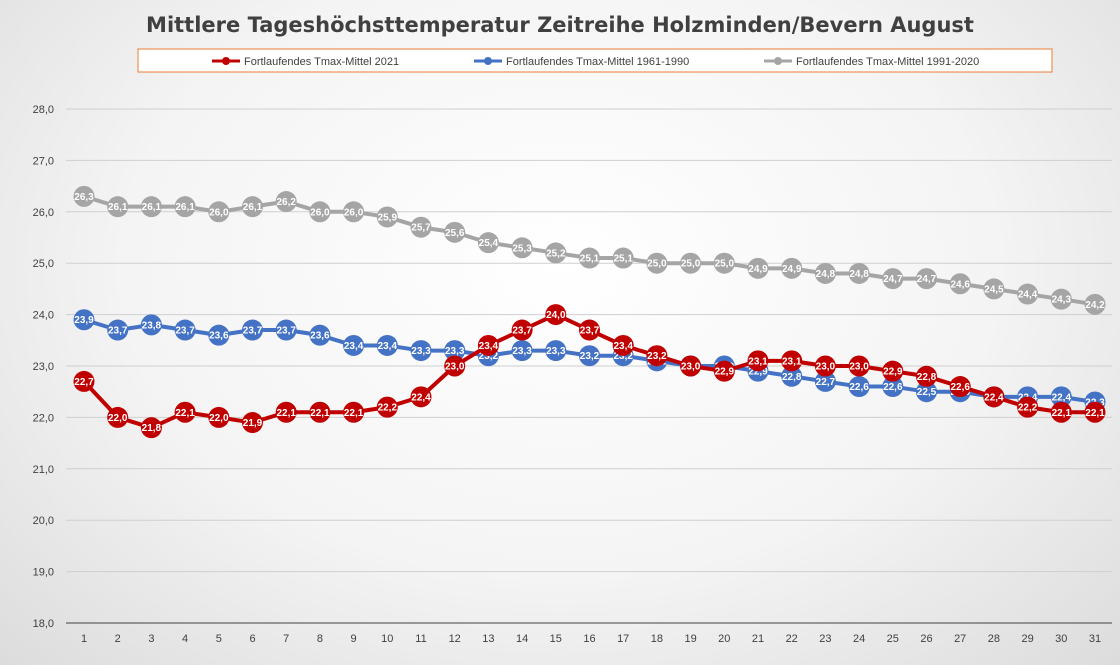  Describe the element at coordinates (455, 233) in the screenshot. I see `data-label: 25,6` at that location.